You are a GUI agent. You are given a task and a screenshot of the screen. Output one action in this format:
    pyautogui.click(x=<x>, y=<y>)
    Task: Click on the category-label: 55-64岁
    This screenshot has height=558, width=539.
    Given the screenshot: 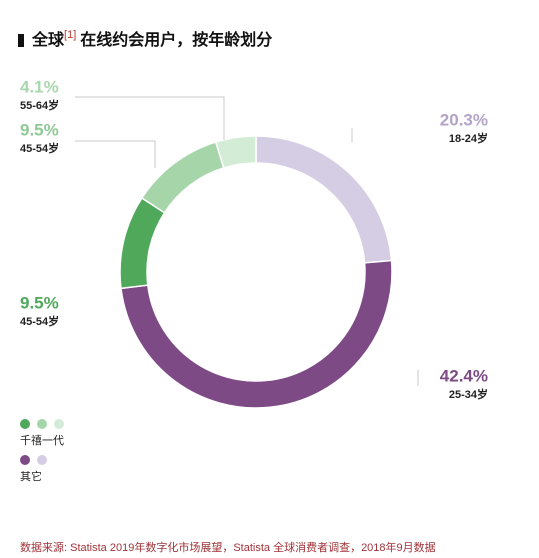 What is the action you would take?
    pyautogui.click(x=39, y=105)
    